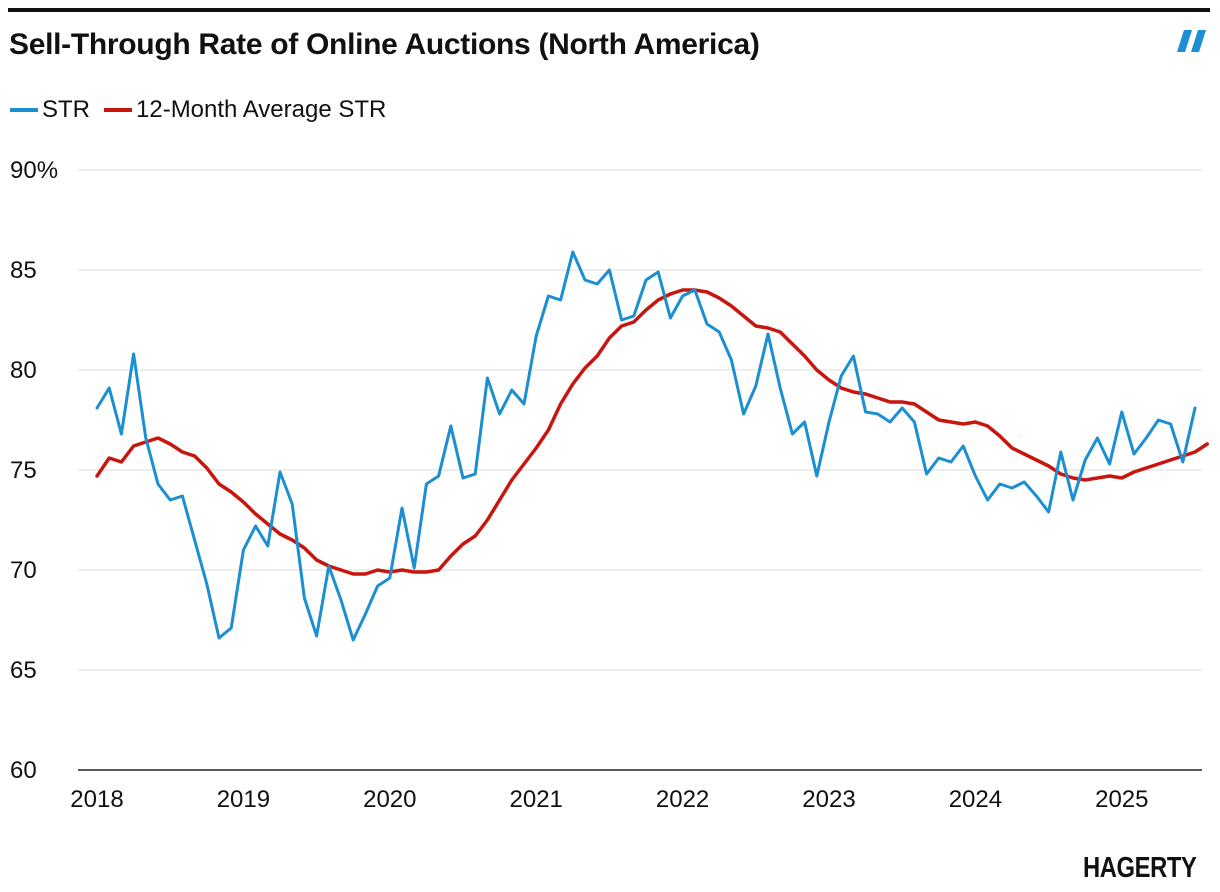  I want to click on x-tick-label: 2025, so click(1121, 799).